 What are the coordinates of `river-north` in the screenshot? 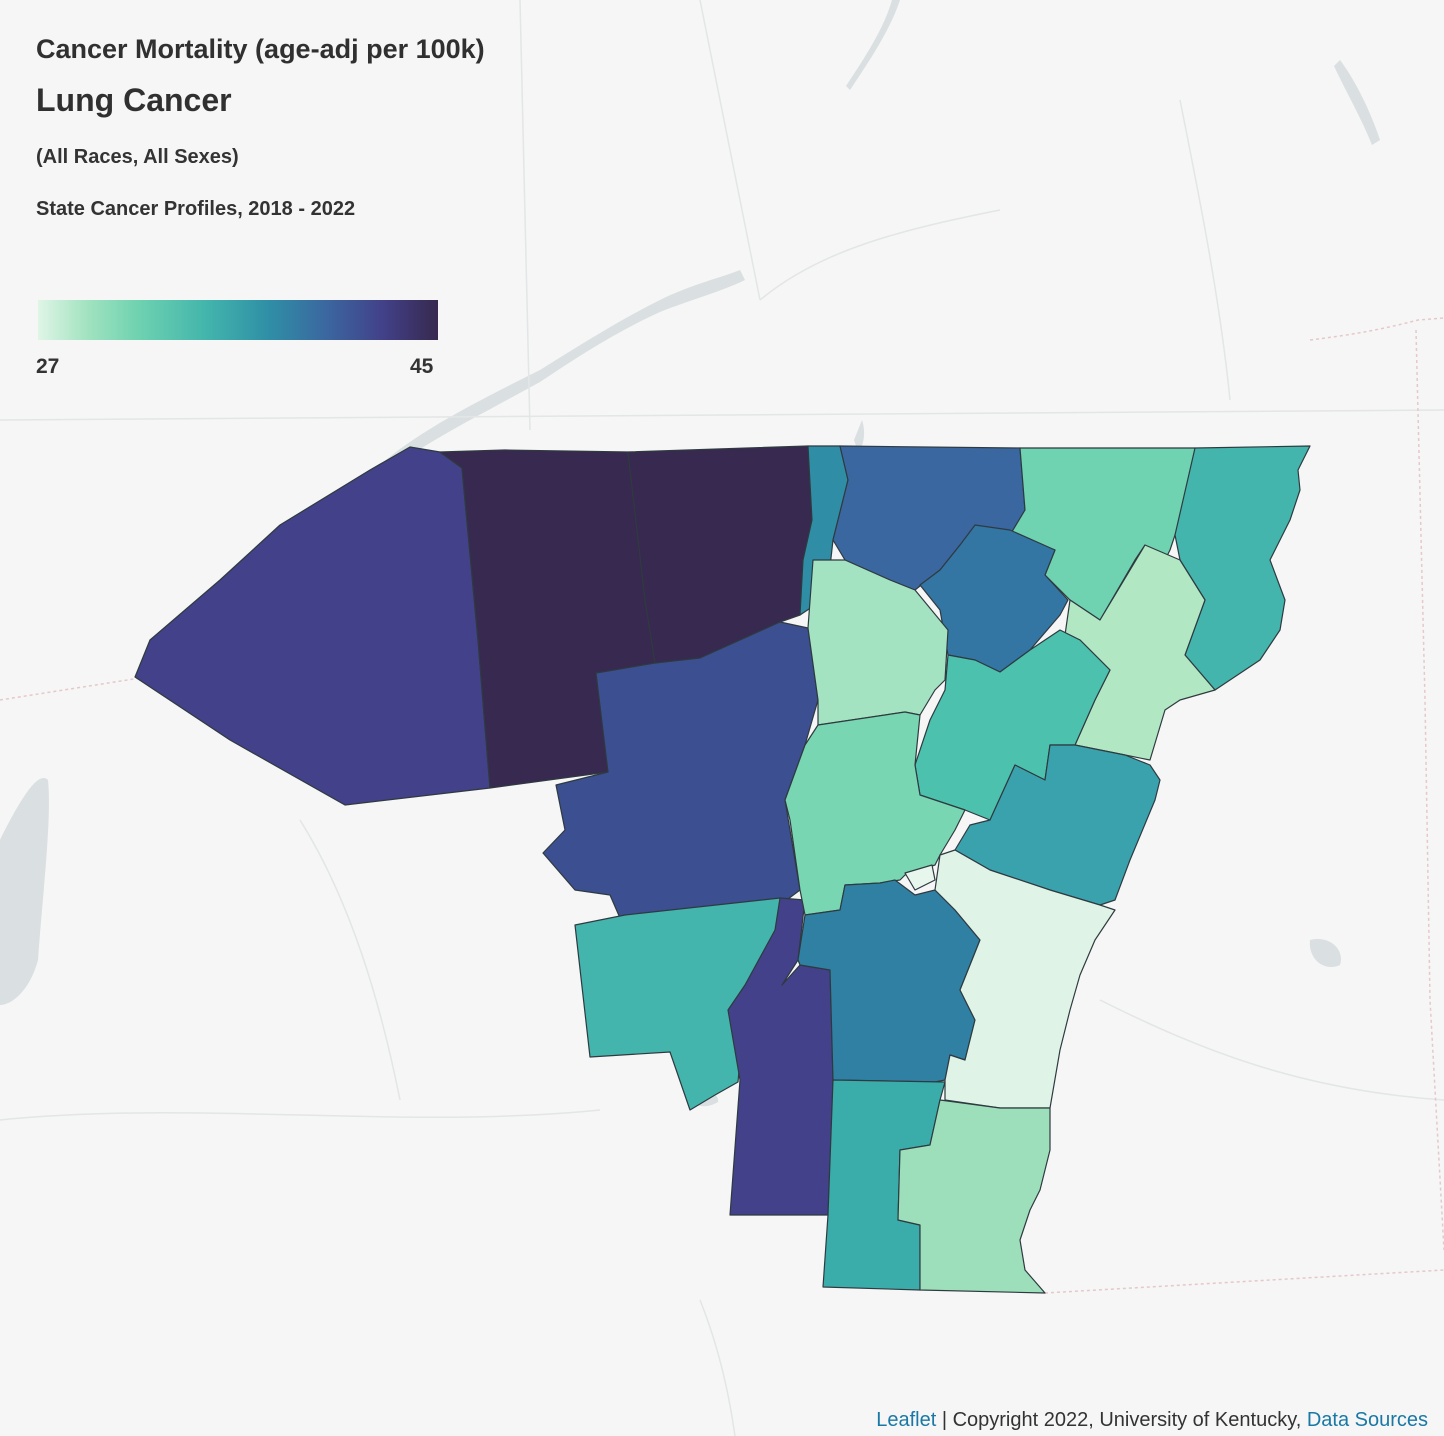 It's located at (873, 45).